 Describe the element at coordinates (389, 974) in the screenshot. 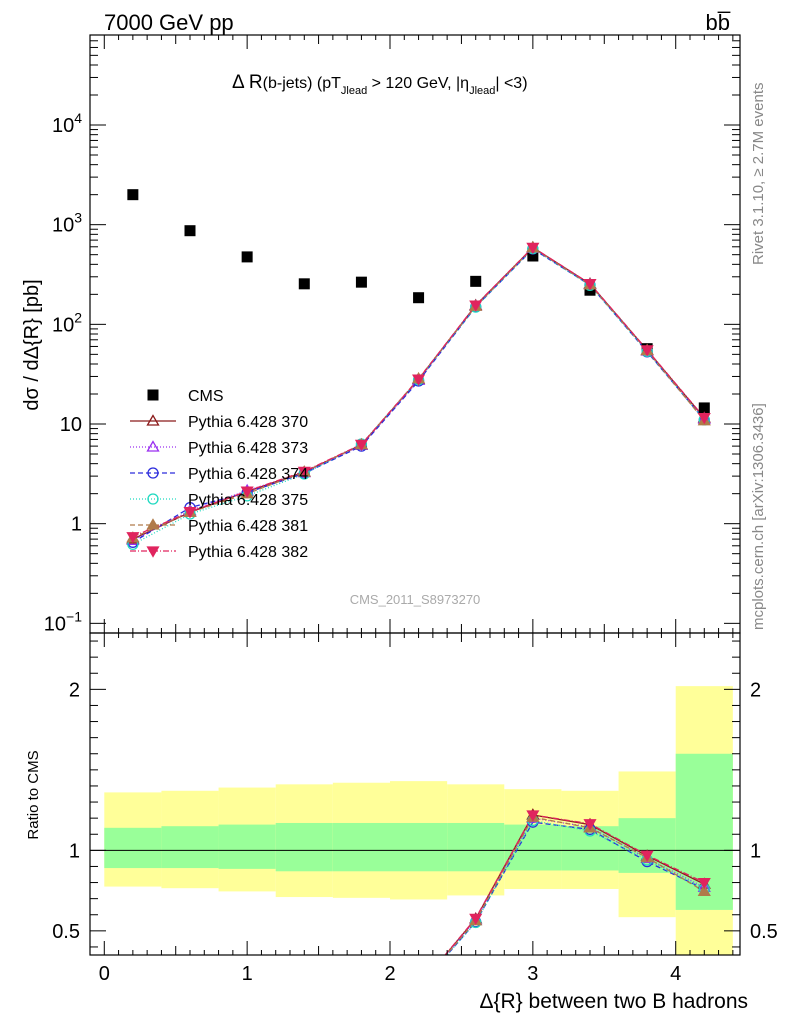

I see `x-tick-label: 2` at that location.